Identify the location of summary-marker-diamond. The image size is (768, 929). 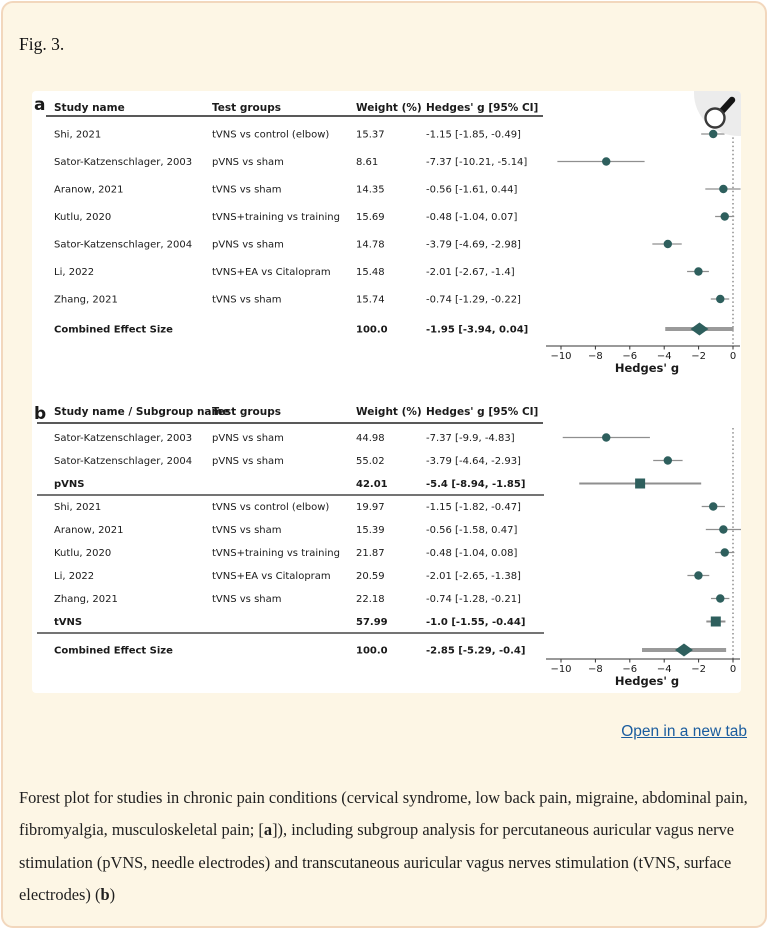
(699, 329).